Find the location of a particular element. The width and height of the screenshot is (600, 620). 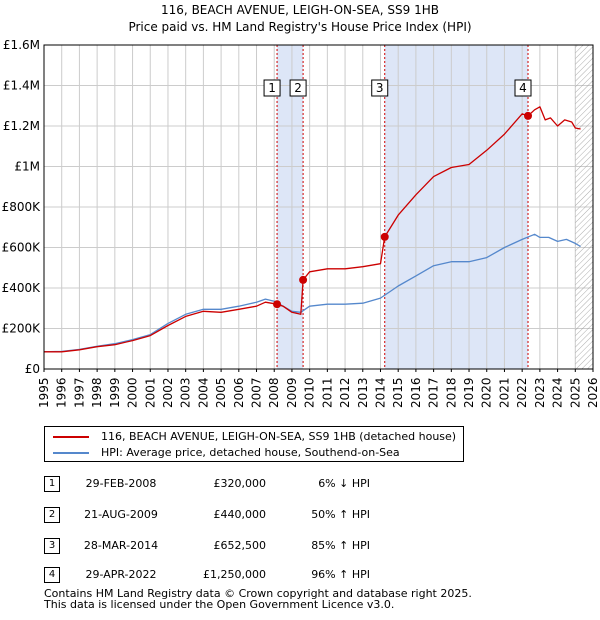

y-tick-label: £1M is located at coordinates (27, 167).